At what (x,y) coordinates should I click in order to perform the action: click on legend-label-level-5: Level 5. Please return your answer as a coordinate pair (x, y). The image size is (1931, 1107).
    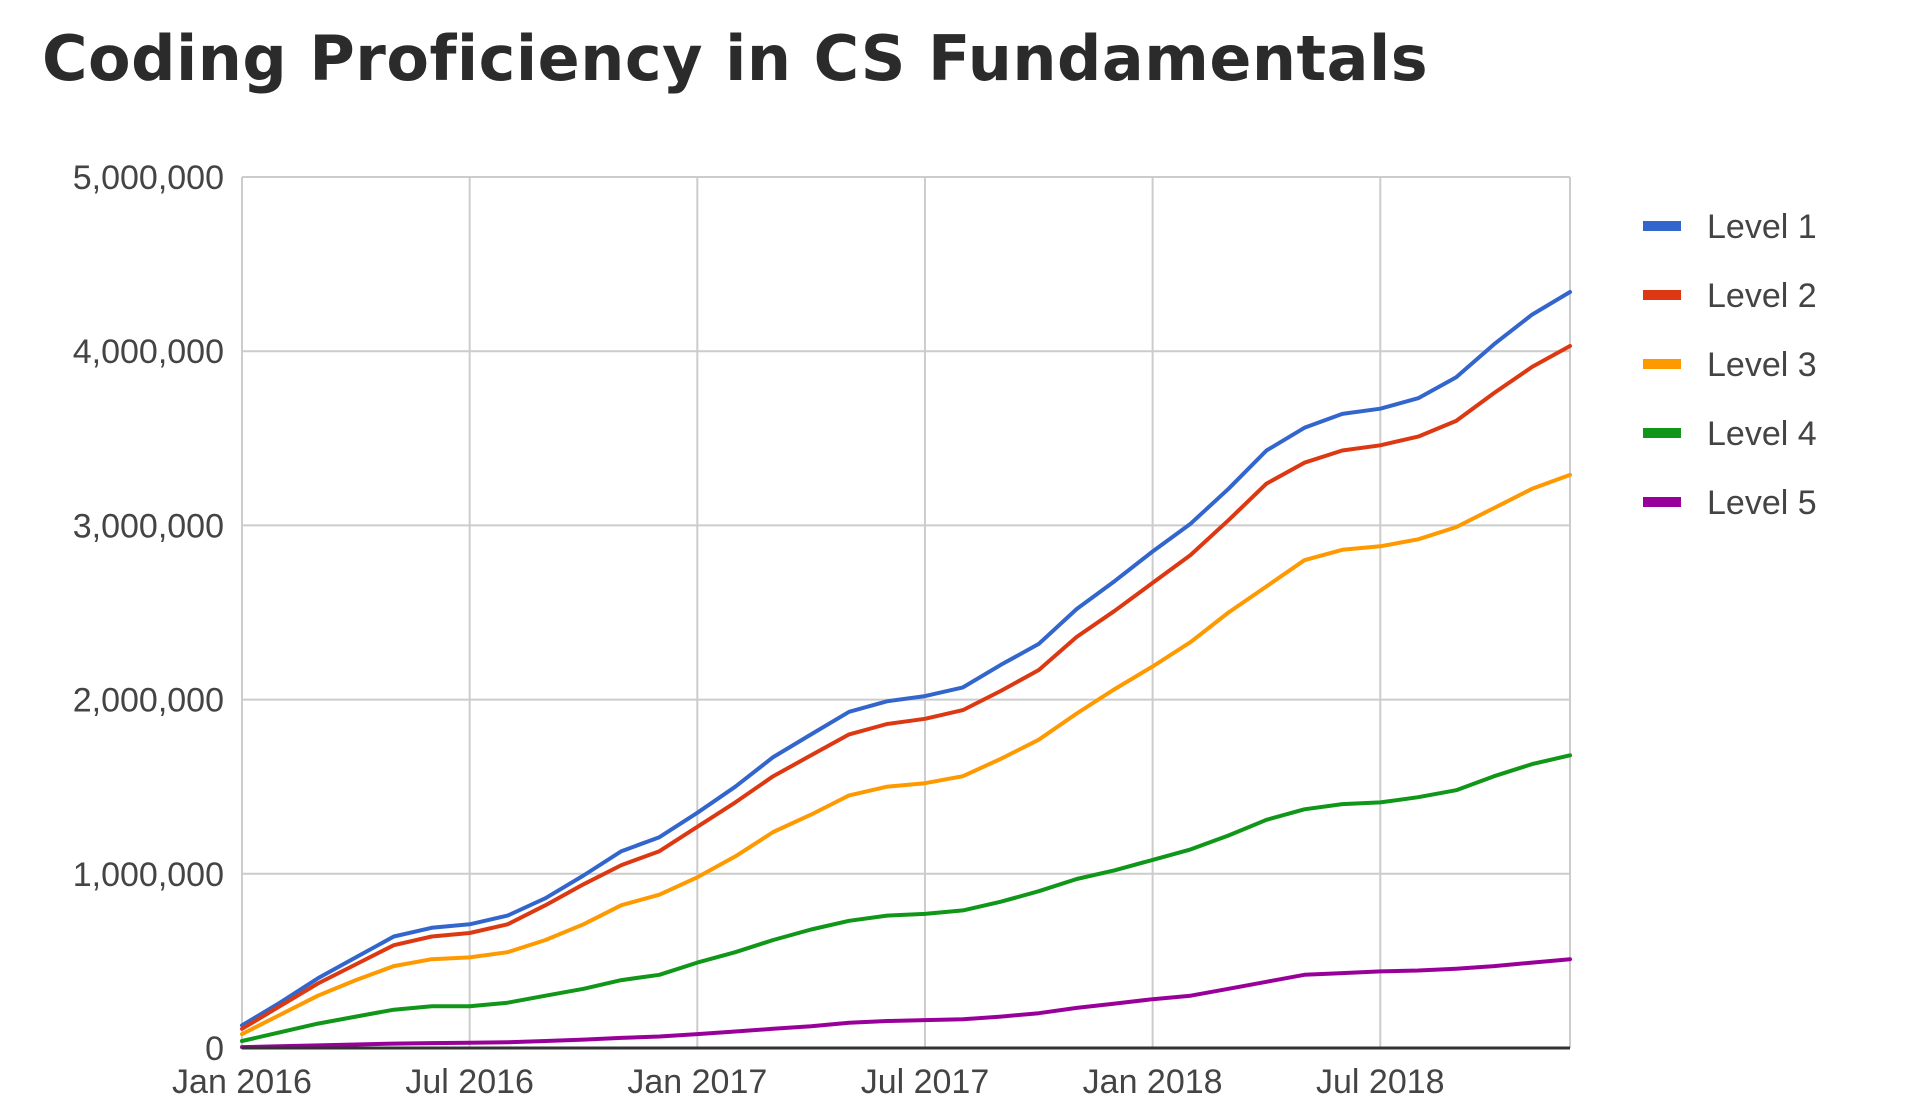
    Looking at the image, I should click on (1762, 503).